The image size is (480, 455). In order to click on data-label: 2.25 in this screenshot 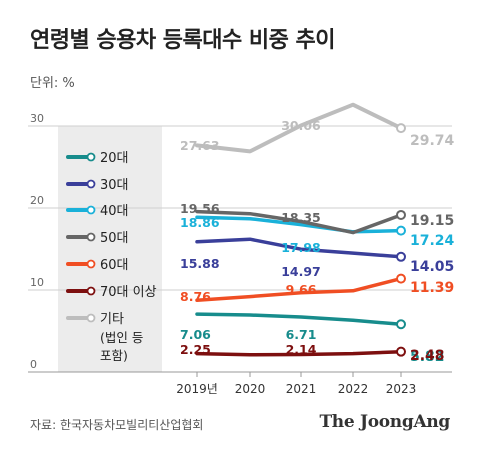, I will do `click(195, 349)`.